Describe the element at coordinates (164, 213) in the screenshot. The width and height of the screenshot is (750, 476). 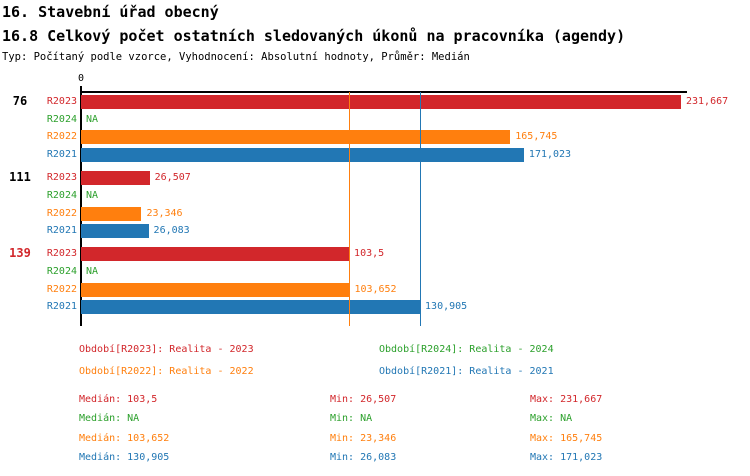
I see `bar-value-label: 23,346` at that location.